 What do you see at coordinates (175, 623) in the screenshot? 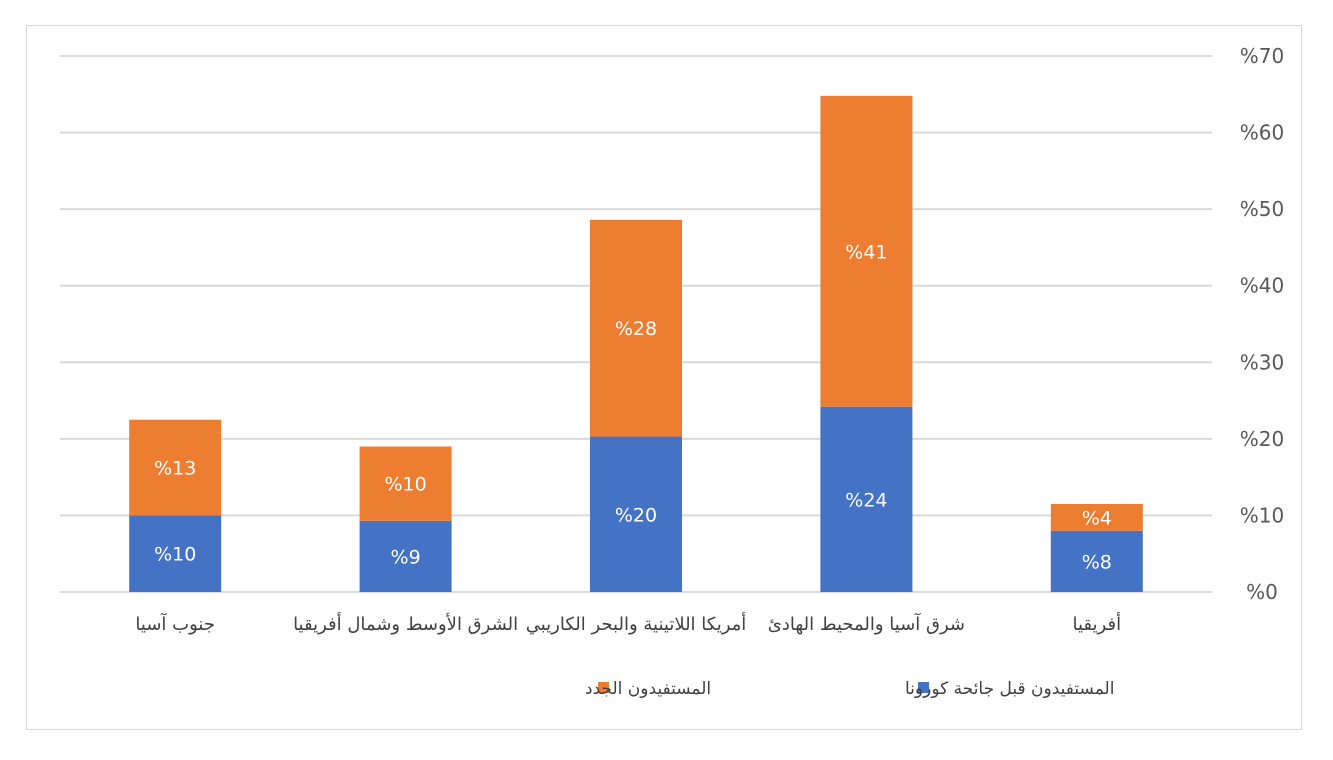
I see `x-category-label: جنوب آسيا` at bounding box center [175, 623].